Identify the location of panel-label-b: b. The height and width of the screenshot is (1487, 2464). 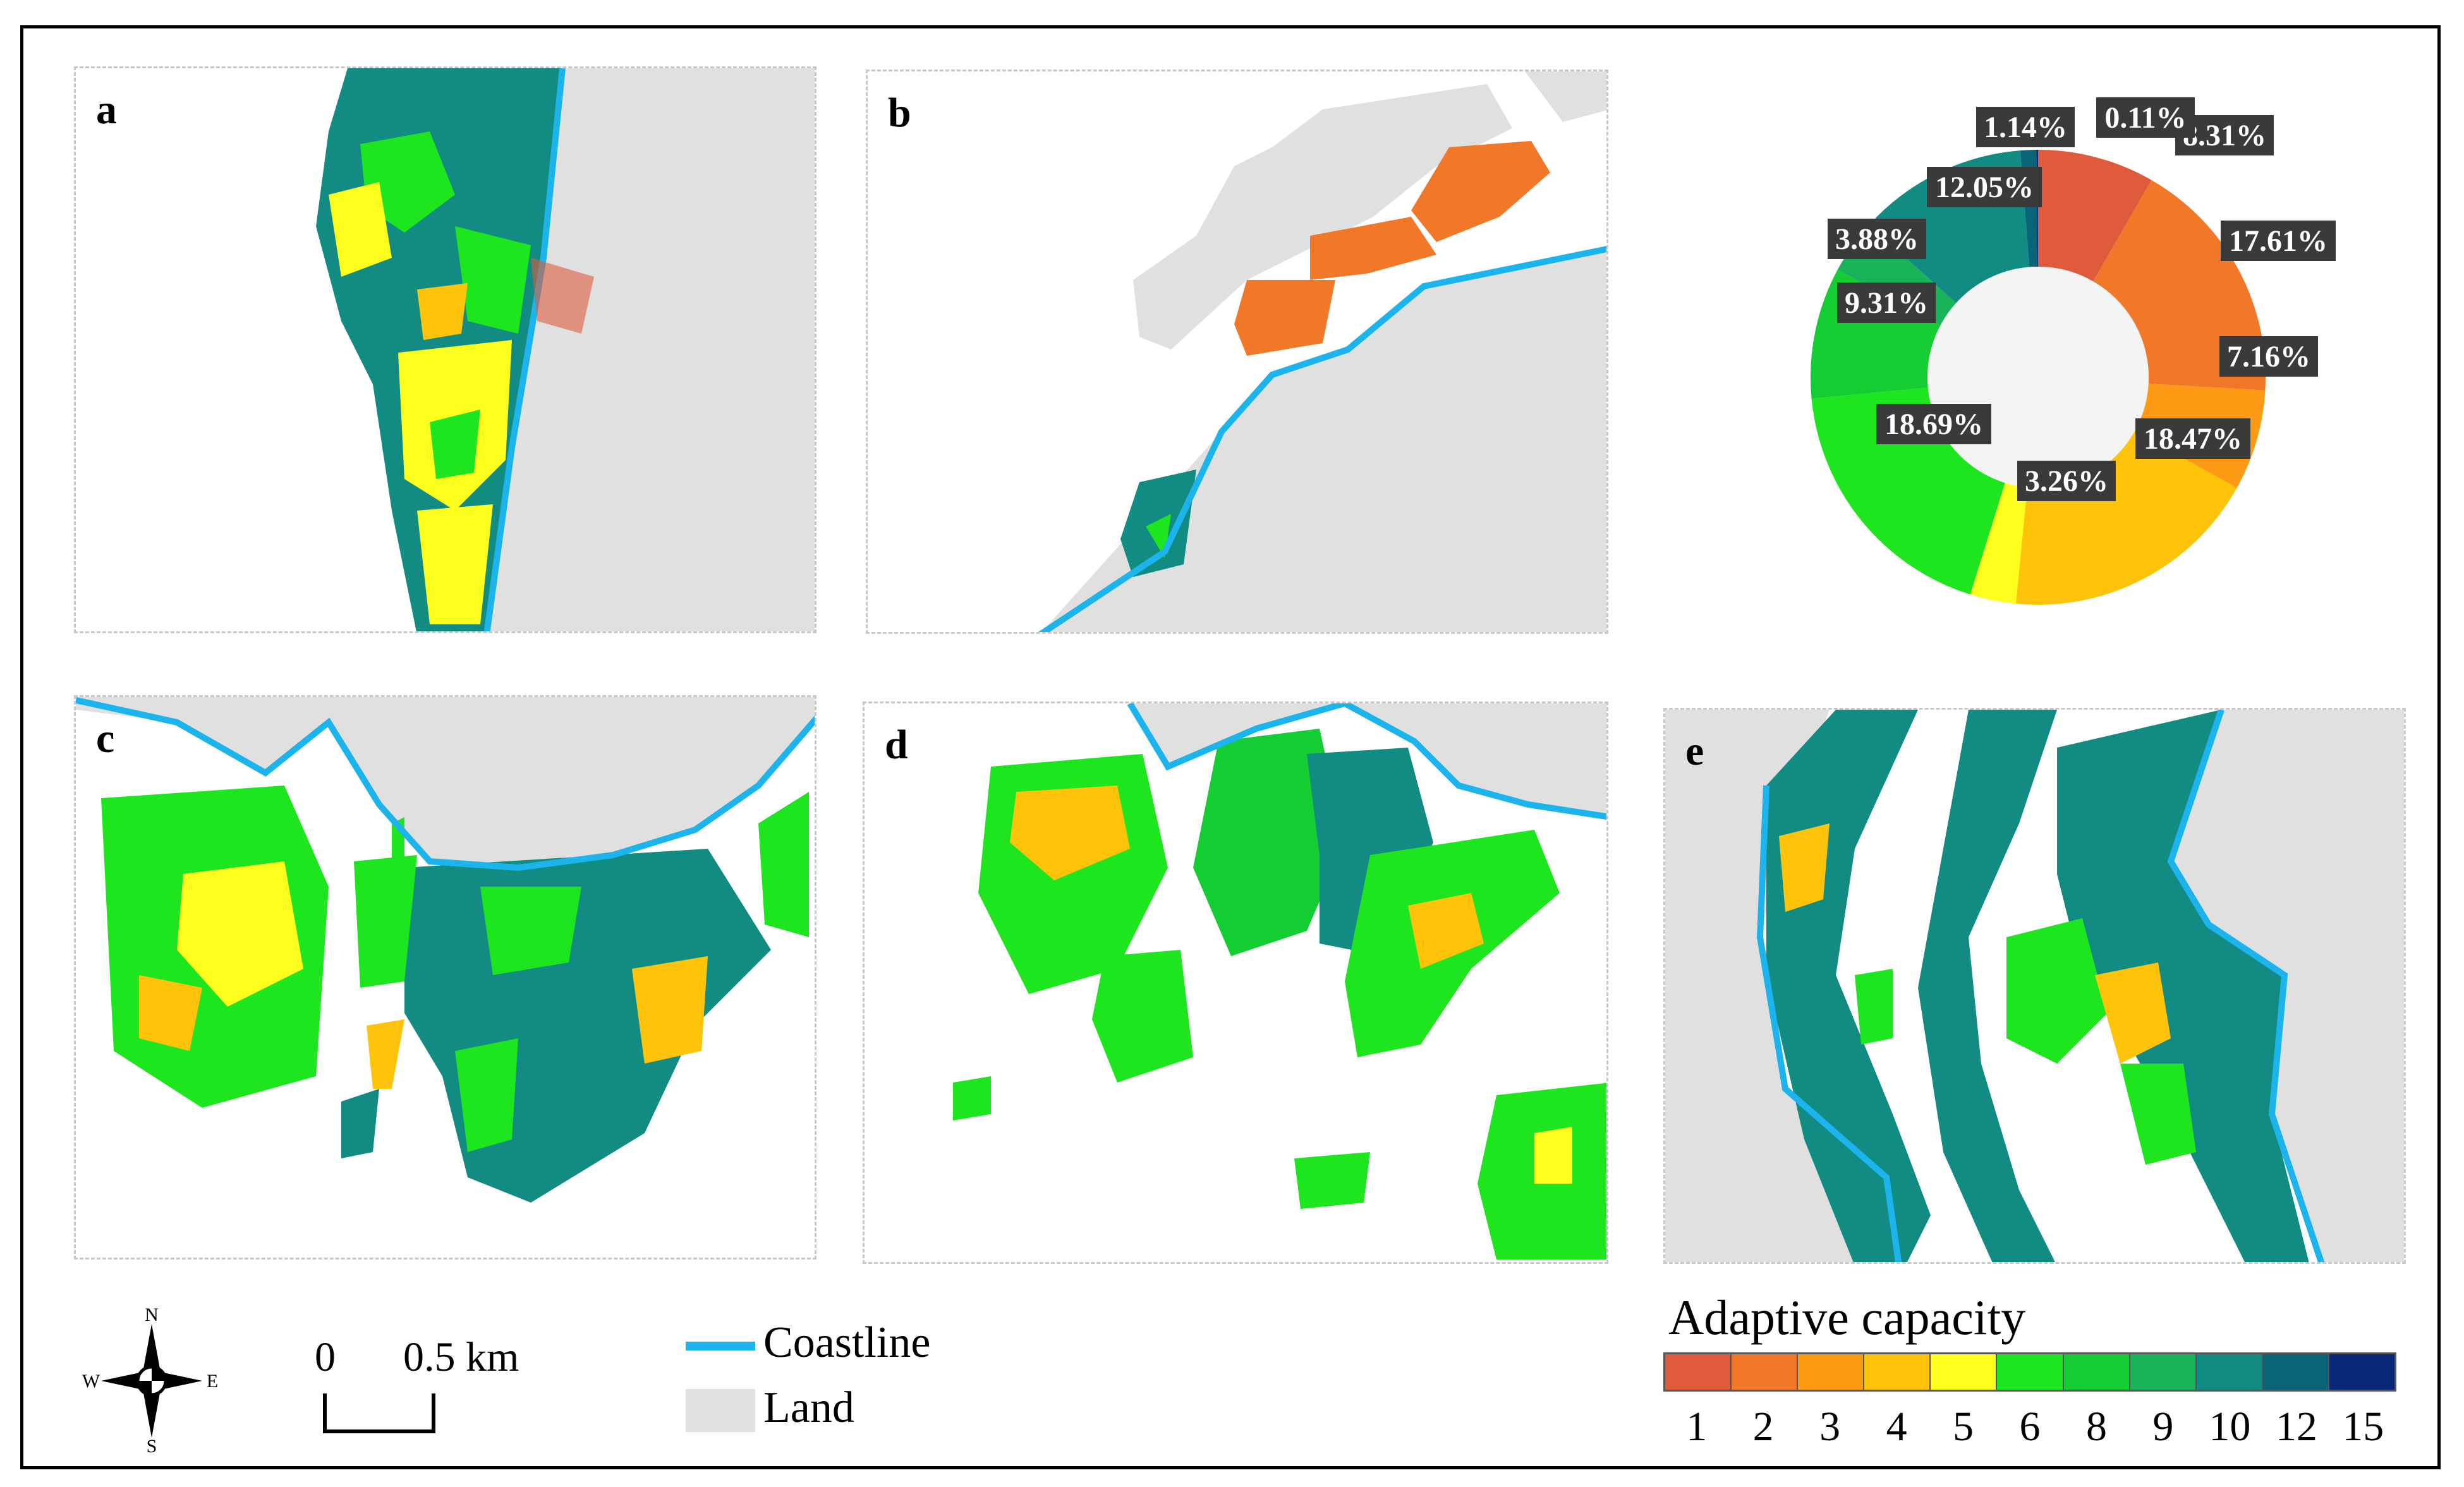
(899, 113).